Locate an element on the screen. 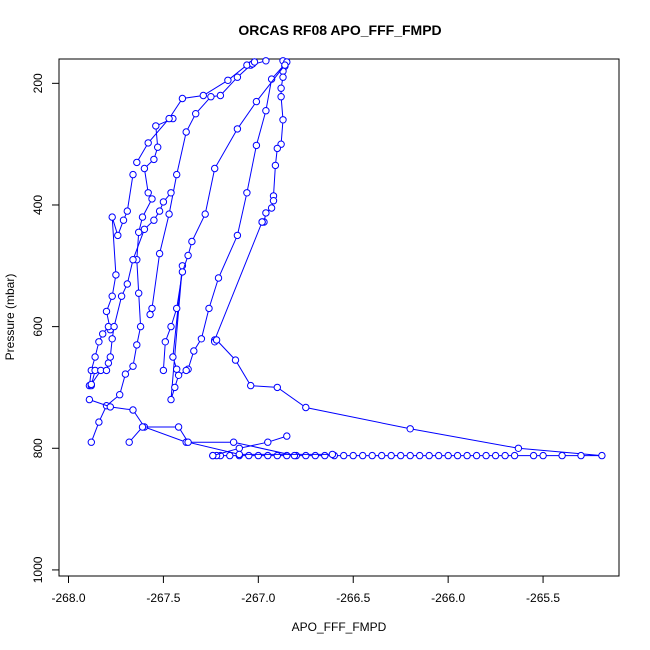 This screenshot has width=650, height=650. x-tick-label: -267.5 is located at coordinates (163, 598).